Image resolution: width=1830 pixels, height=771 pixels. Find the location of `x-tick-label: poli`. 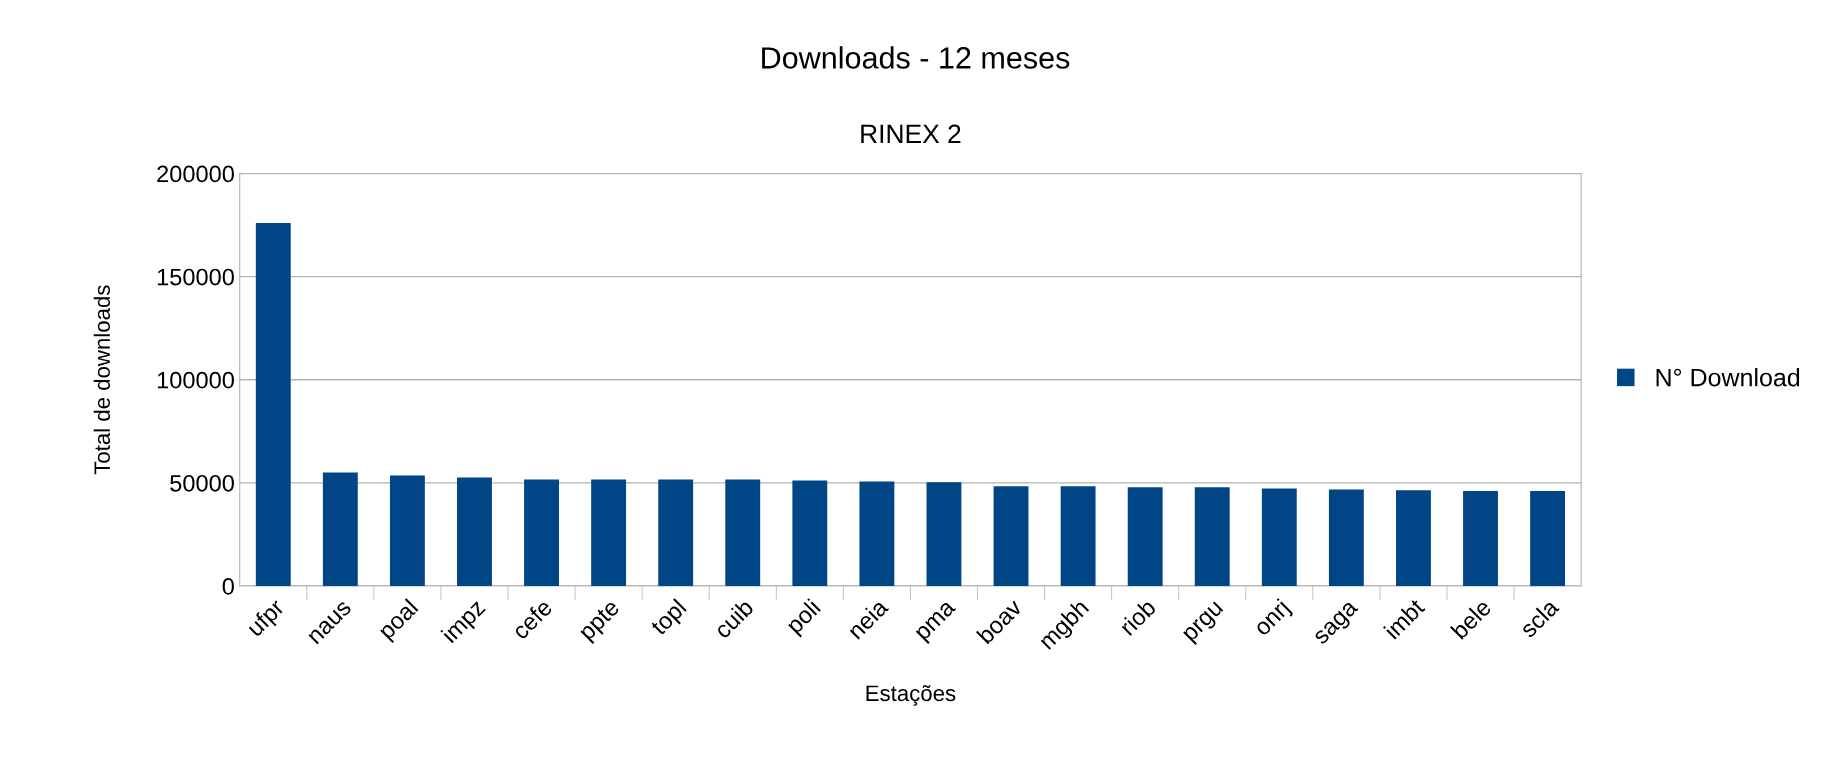

x-tick-label: poli is located at coordinates (804, 618).